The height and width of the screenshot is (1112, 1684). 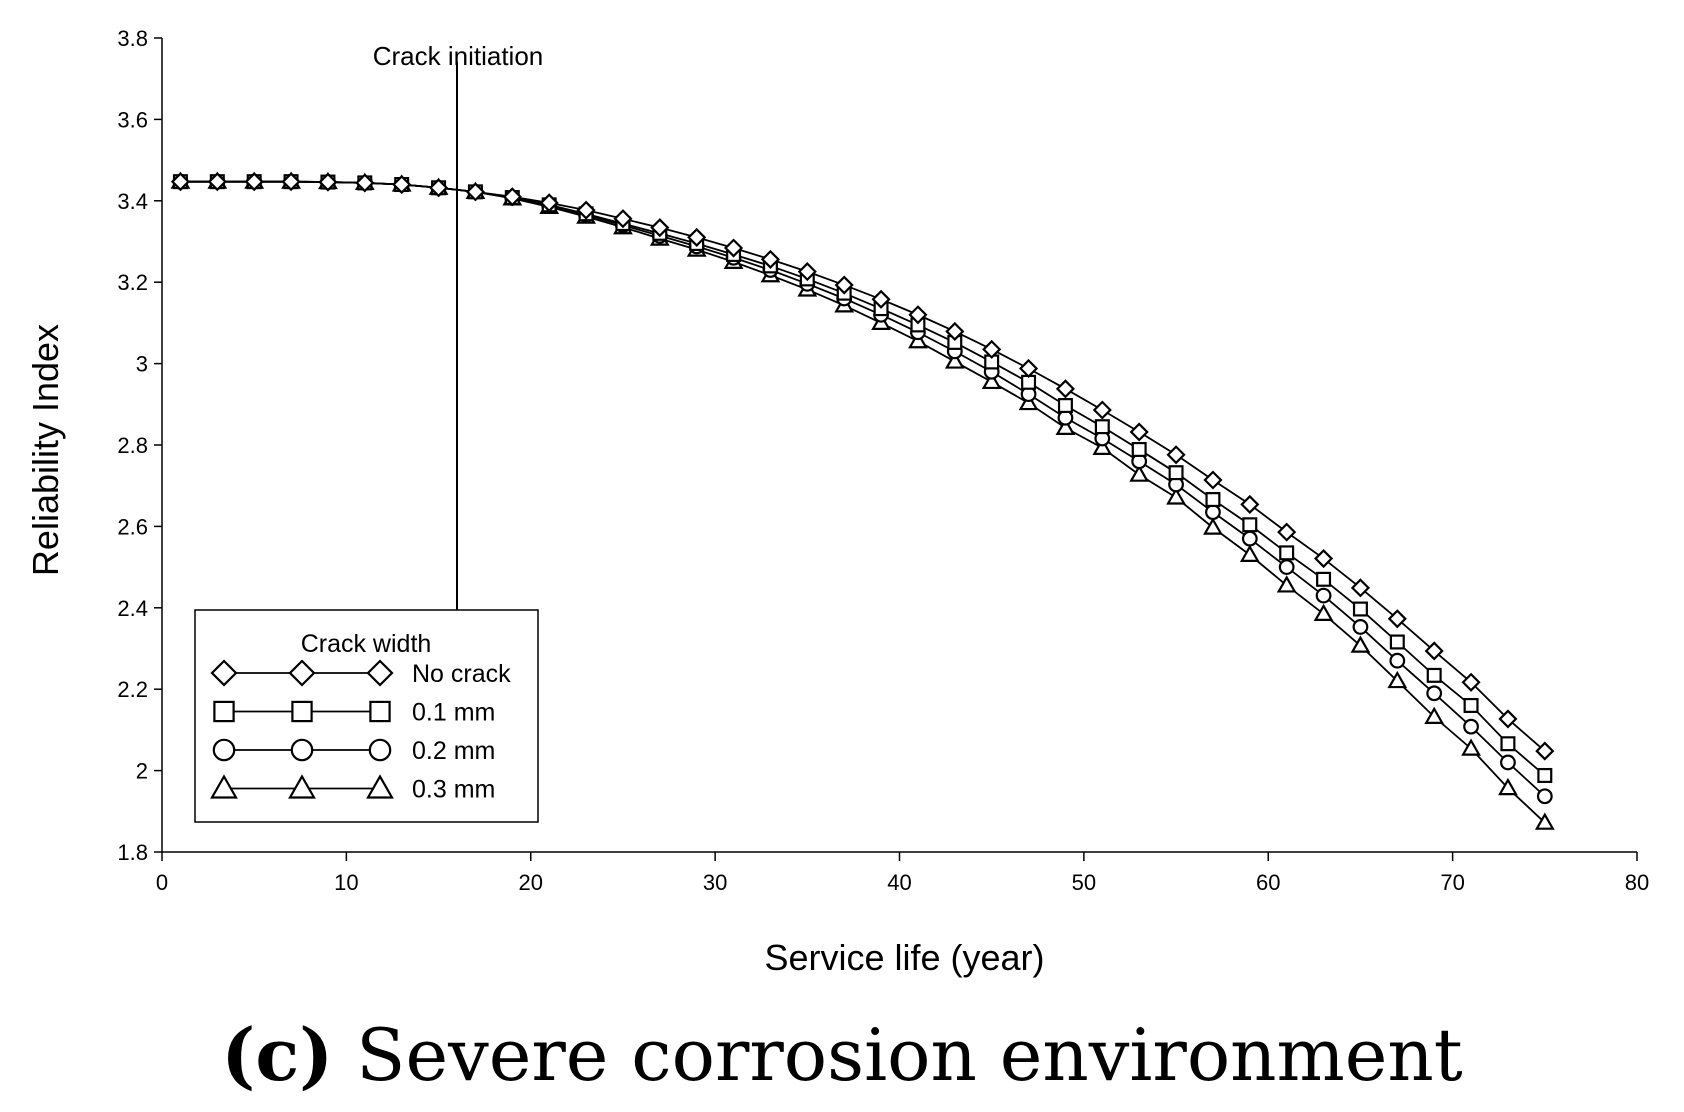 What do you see at coordinates (132, 119) in the screenshot?
I see `y-tick-label: 3.6` at bounding box center [132, 119].